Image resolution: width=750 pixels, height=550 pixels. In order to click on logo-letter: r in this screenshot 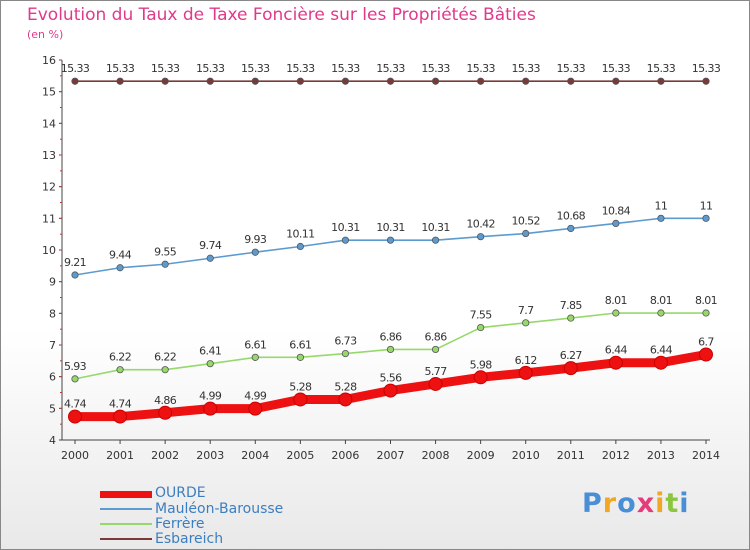, I will do `click(610, 503)`.